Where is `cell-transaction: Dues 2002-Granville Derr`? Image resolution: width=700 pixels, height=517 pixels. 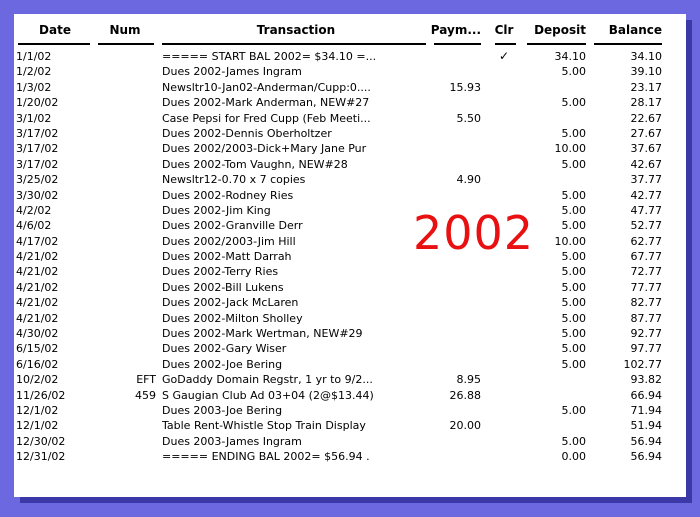
cell-transaction: Dues 2002-Granville Derr is located at coordinates (232, 226).